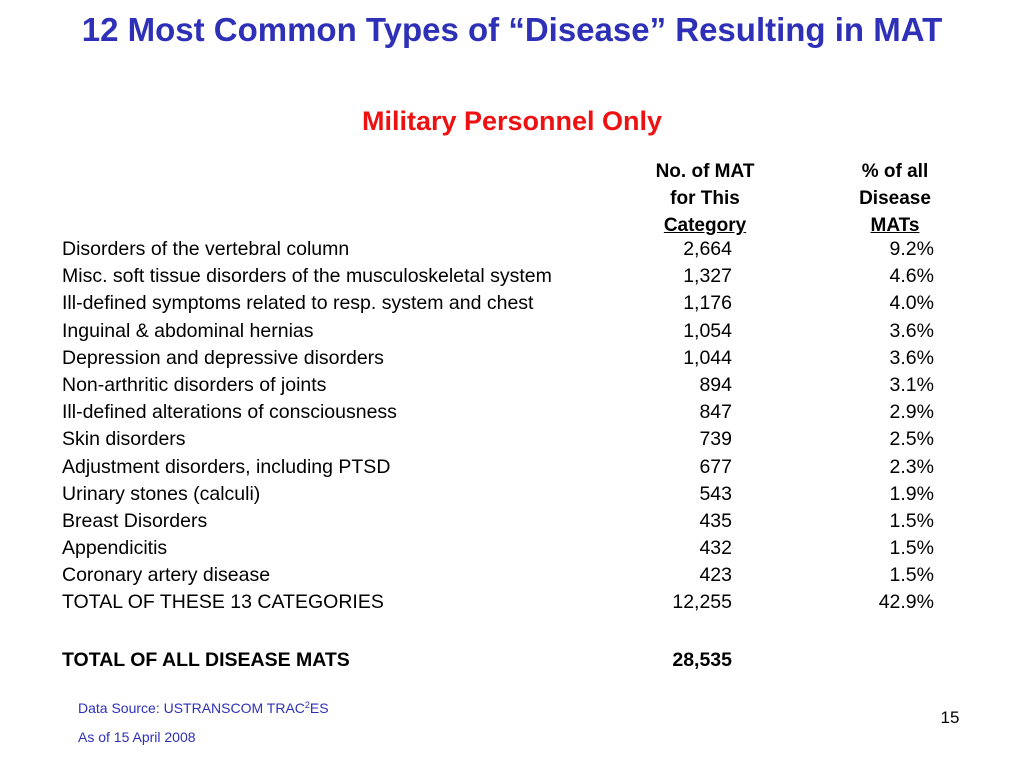 This screenshot has height=768, width=1024. What do you see at coordinates (707, 303) in the screenshot?
I see `mat-count: 1,176` at bounding box center [707, 303].